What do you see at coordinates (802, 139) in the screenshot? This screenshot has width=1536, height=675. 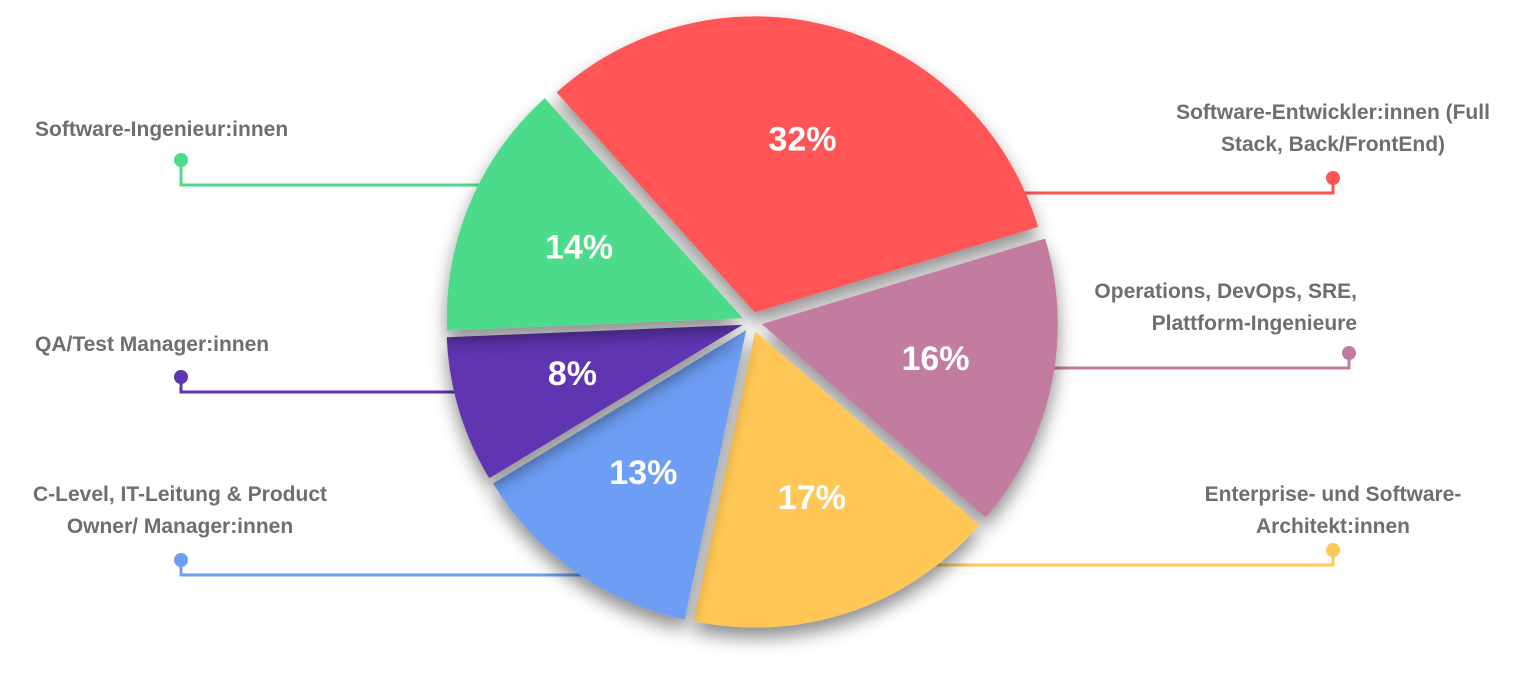 I see `value-label: 32%` at bounding box center [802, 139].